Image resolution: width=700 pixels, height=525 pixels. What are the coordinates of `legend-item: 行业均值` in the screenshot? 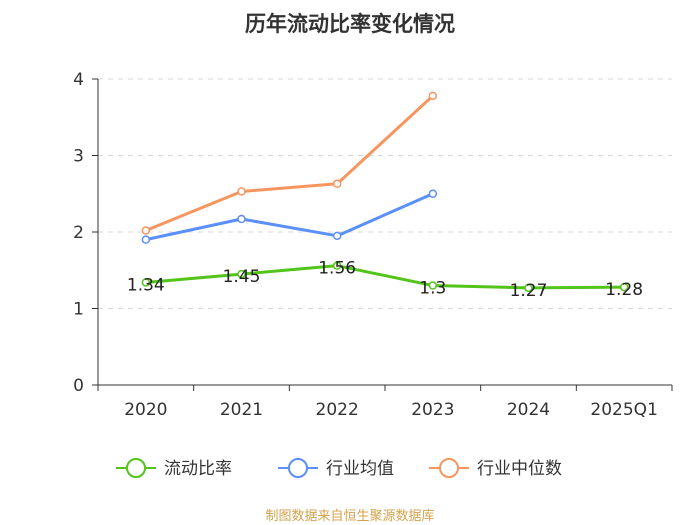 It's located at (336, 468).